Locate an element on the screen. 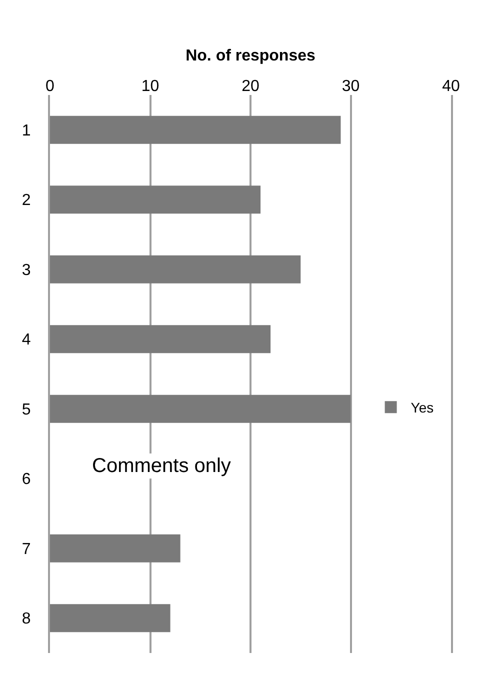 Image resolution: width=496 pixels, height=688 pixels. y-tick-label: 2 is located at coordinates (26, 201).